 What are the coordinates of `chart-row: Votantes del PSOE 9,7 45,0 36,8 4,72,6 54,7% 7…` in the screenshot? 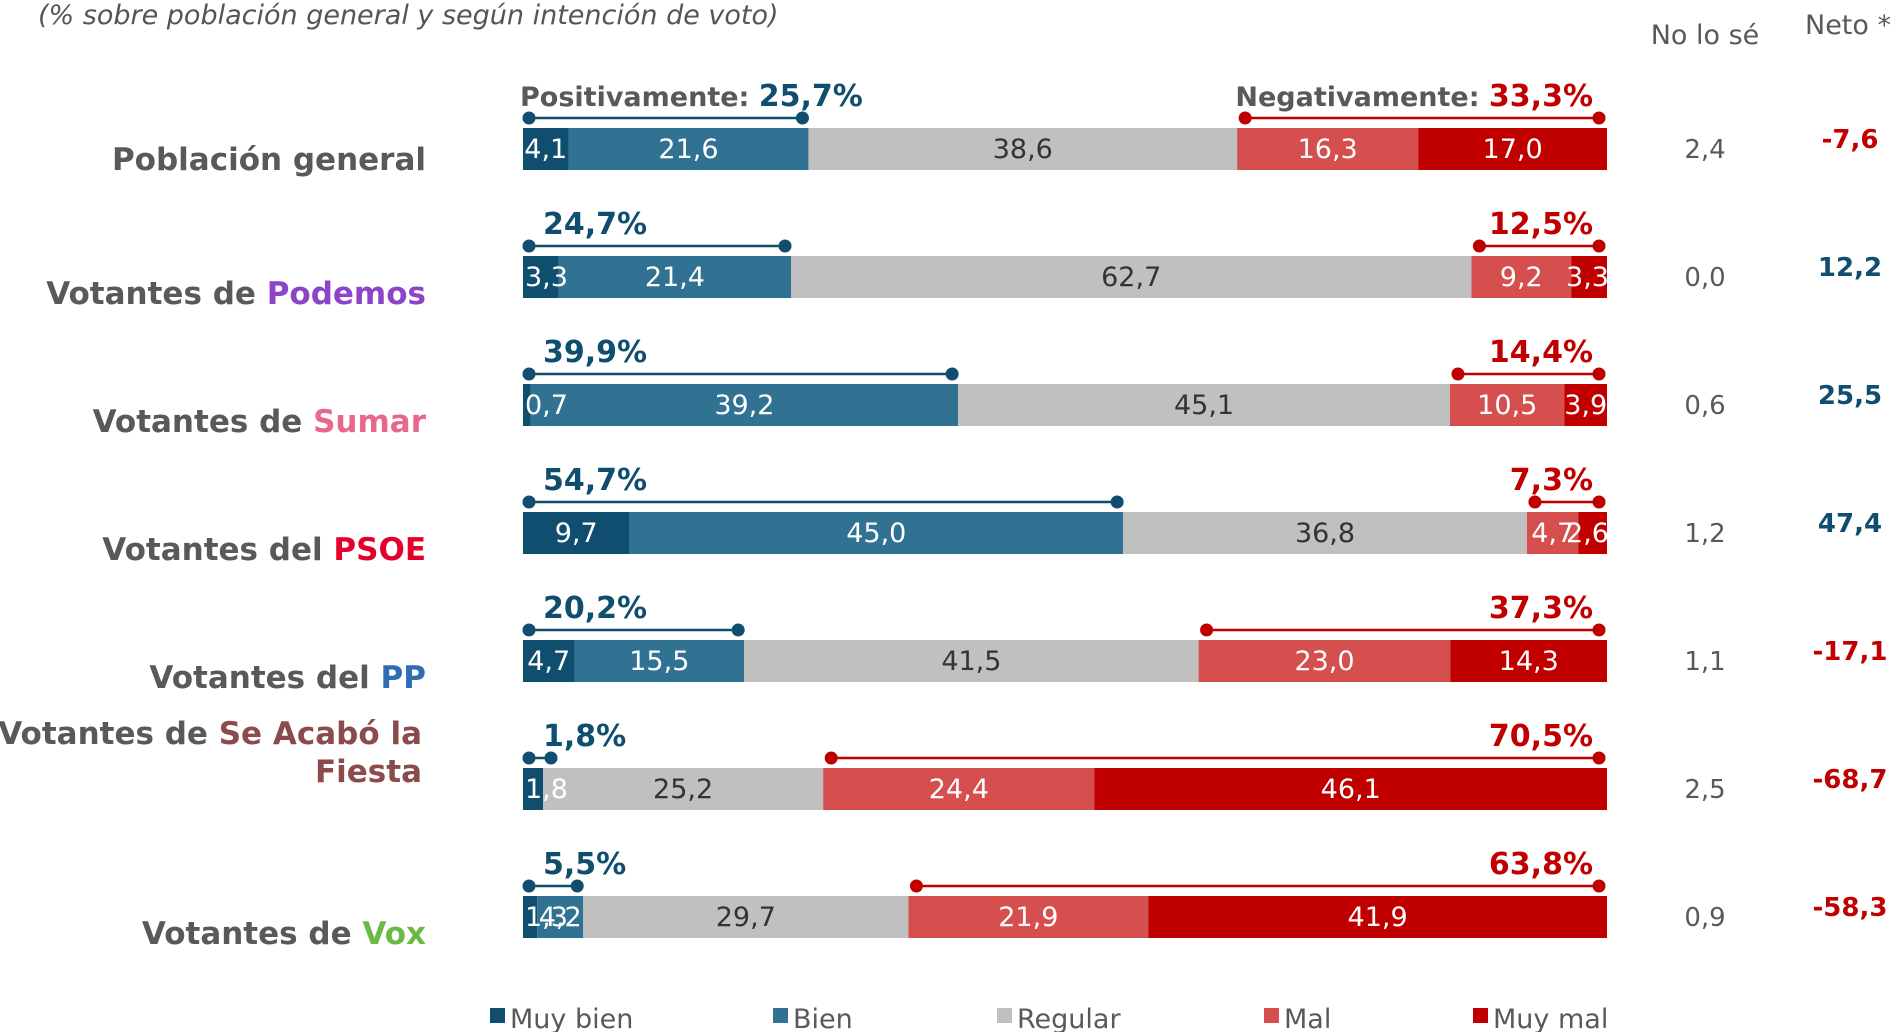 It's located at (992, 515).